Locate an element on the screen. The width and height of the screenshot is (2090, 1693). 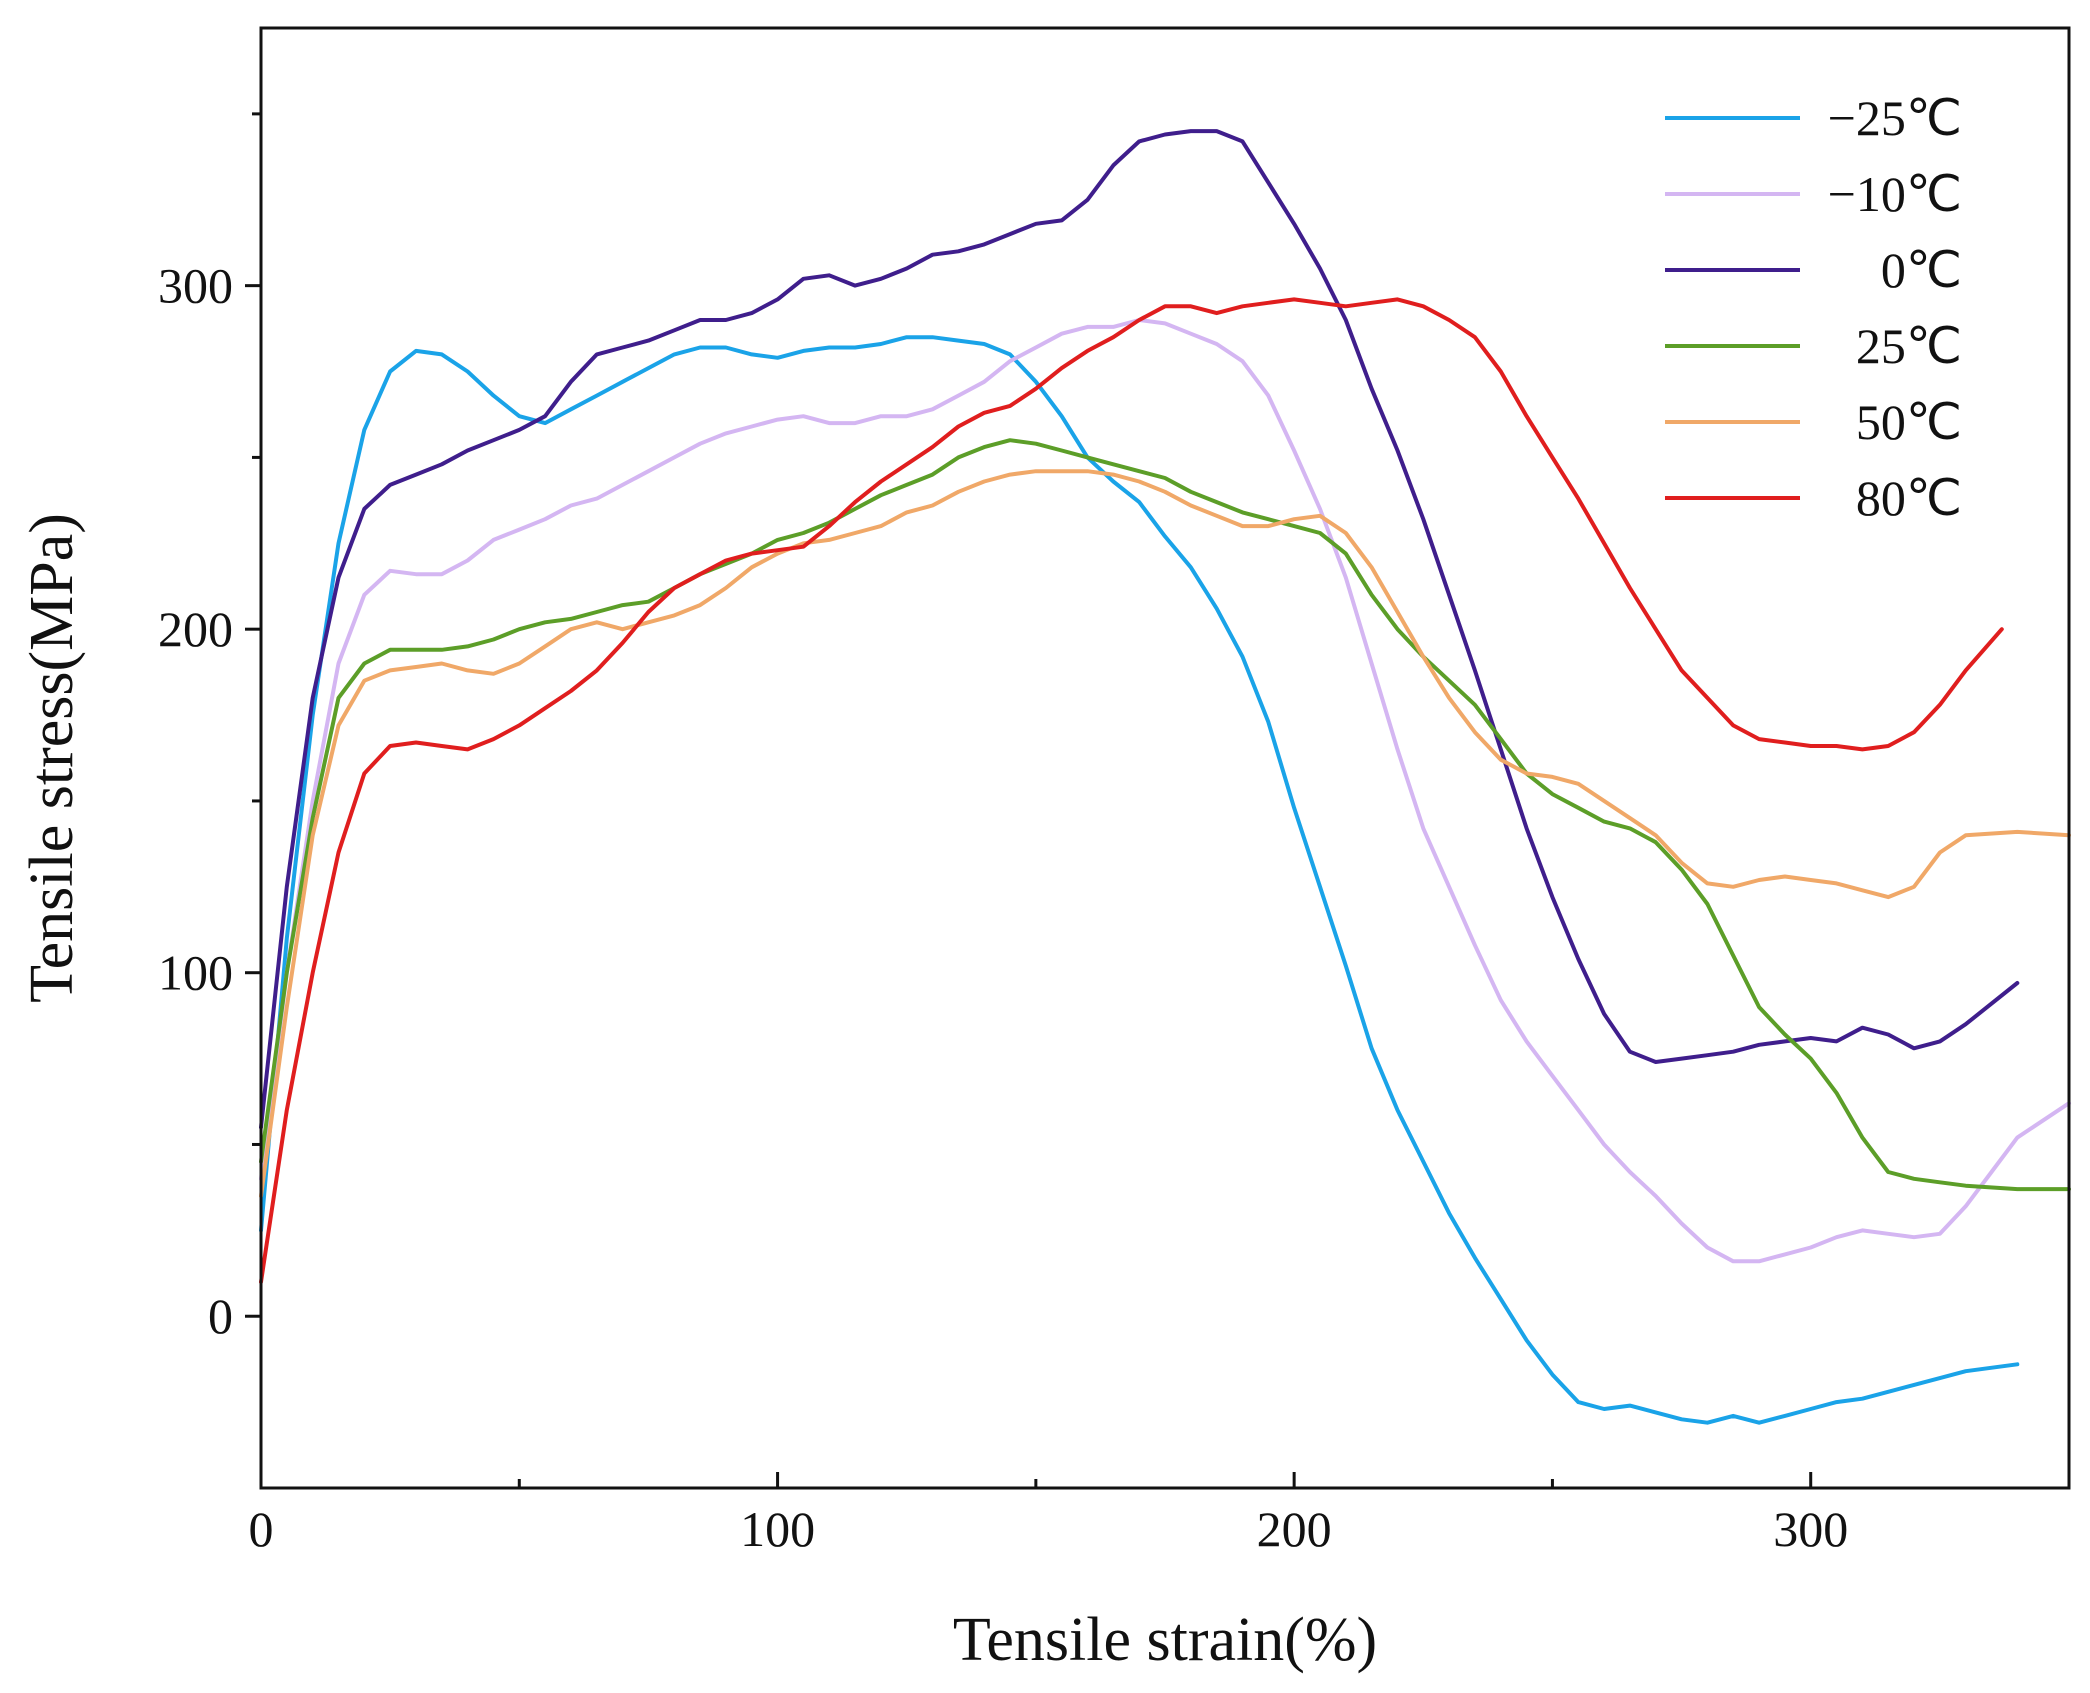
legend-label-1: −10℃ is located at coordinates (1895, 194).